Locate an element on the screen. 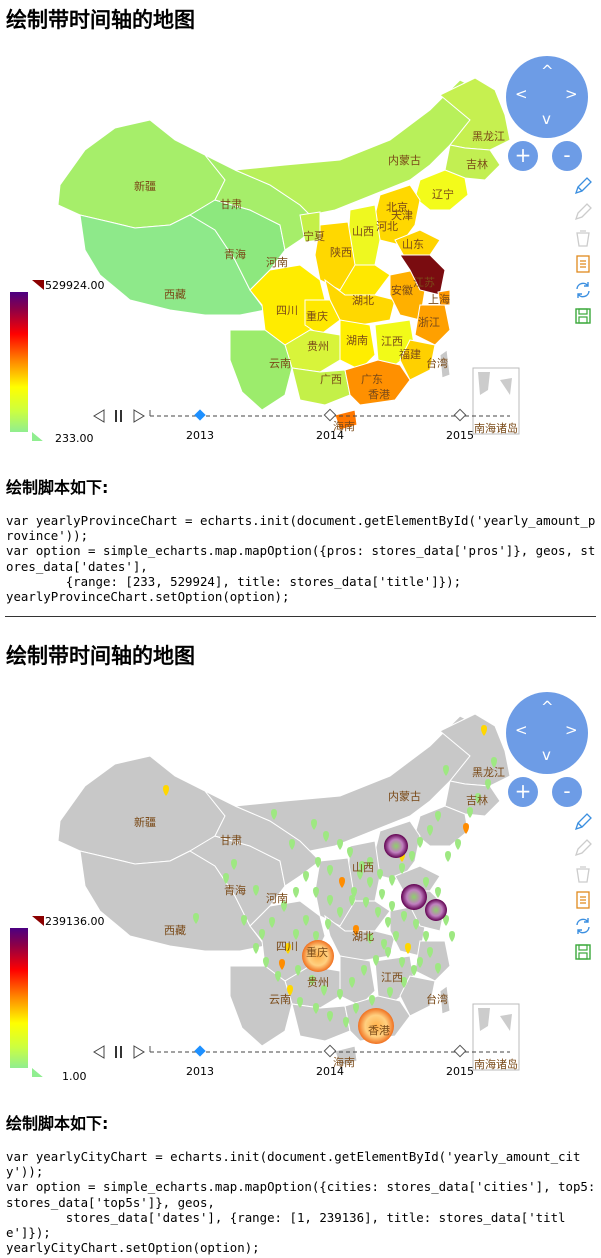 Image resolution: width=601 pixels, height=1258 pixels. pan-up-button: ^ is located at coordinates (547, 71).